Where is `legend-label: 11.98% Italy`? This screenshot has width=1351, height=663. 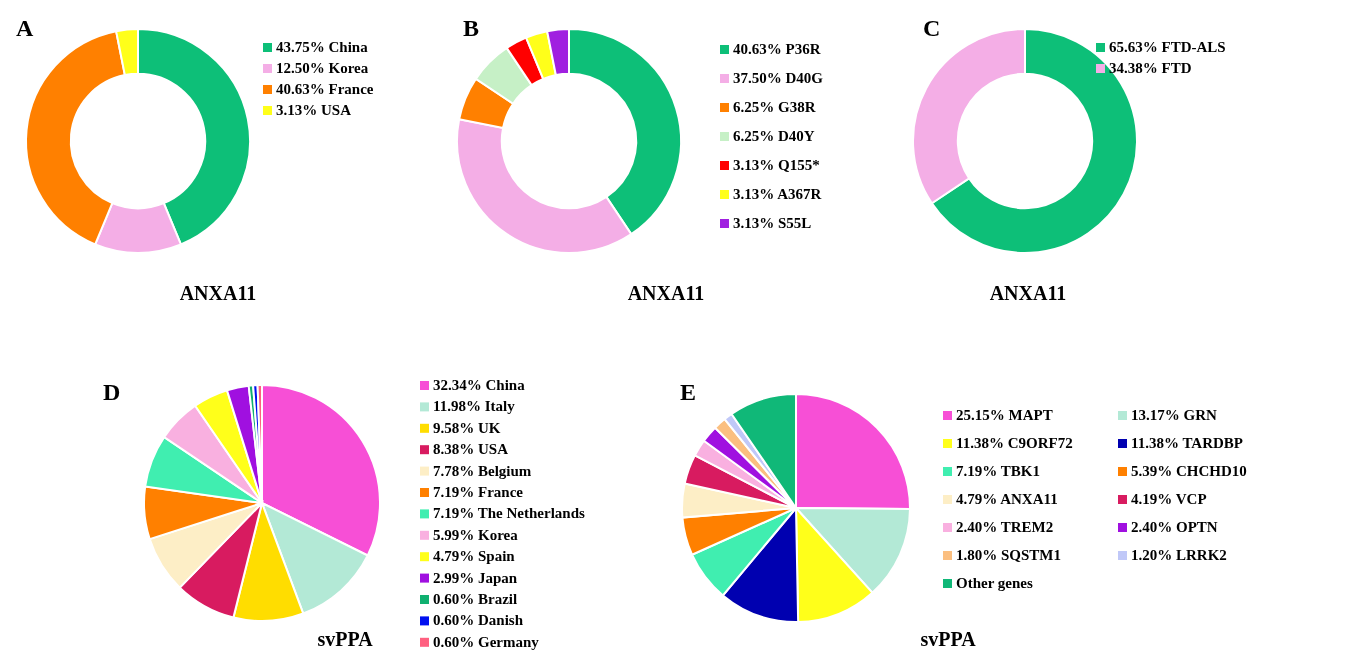
legend-label: 11.98% Italy is located at coordinates (474, 406).